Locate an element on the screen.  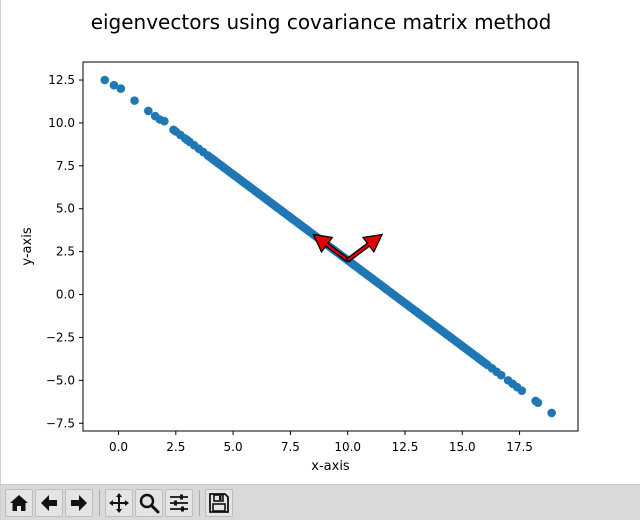
x-tick-label: 10.0 is located at coordinates (347, 447).